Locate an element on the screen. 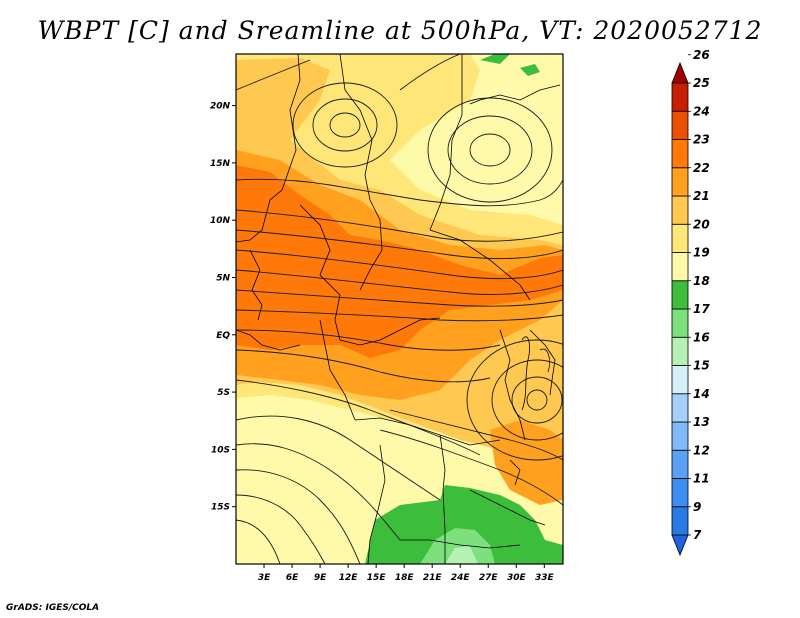 The image size is (800, 618). lat-tick-label: EQ is located at coordinates (223, 336).